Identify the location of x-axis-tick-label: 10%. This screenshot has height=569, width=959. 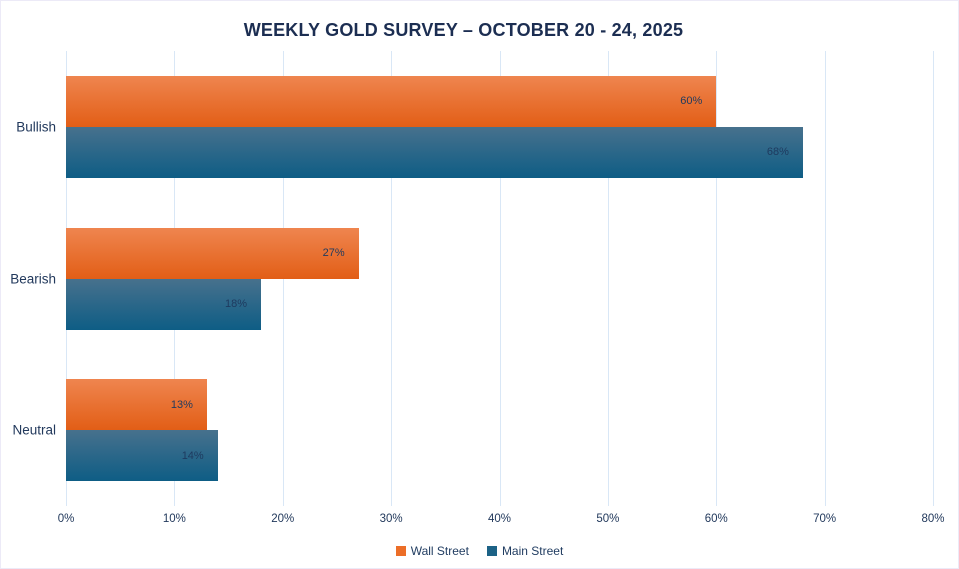
(174, 519).